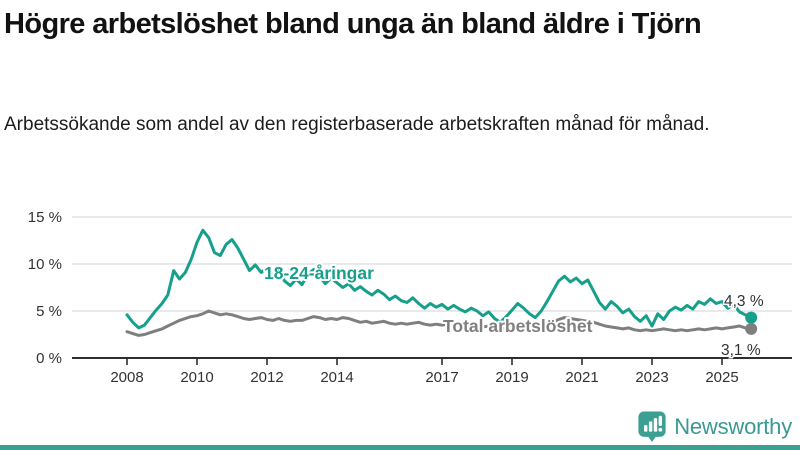  I want to click on y-tick-label: 15 %, so click(45, 217).